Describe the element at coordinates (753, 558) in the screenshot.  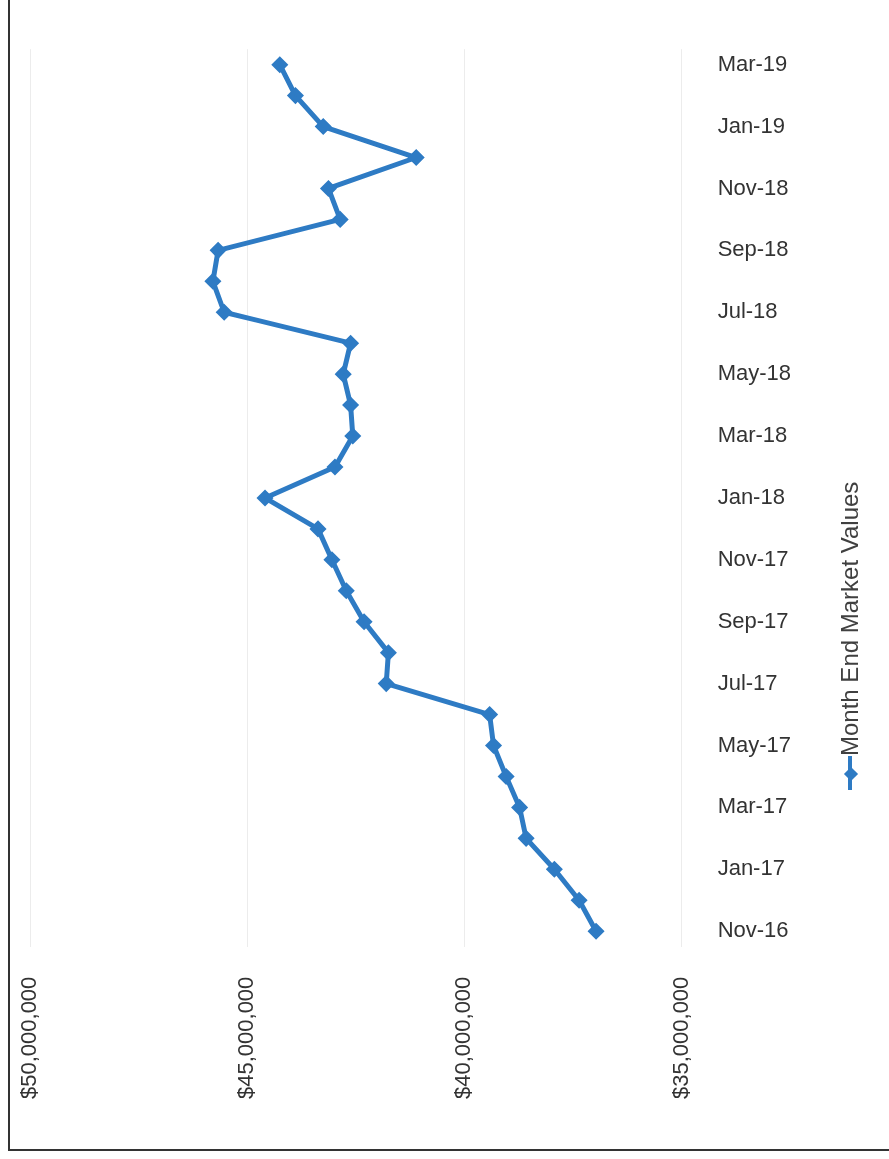
I see `y-tick-label: Nov-17` at that location.